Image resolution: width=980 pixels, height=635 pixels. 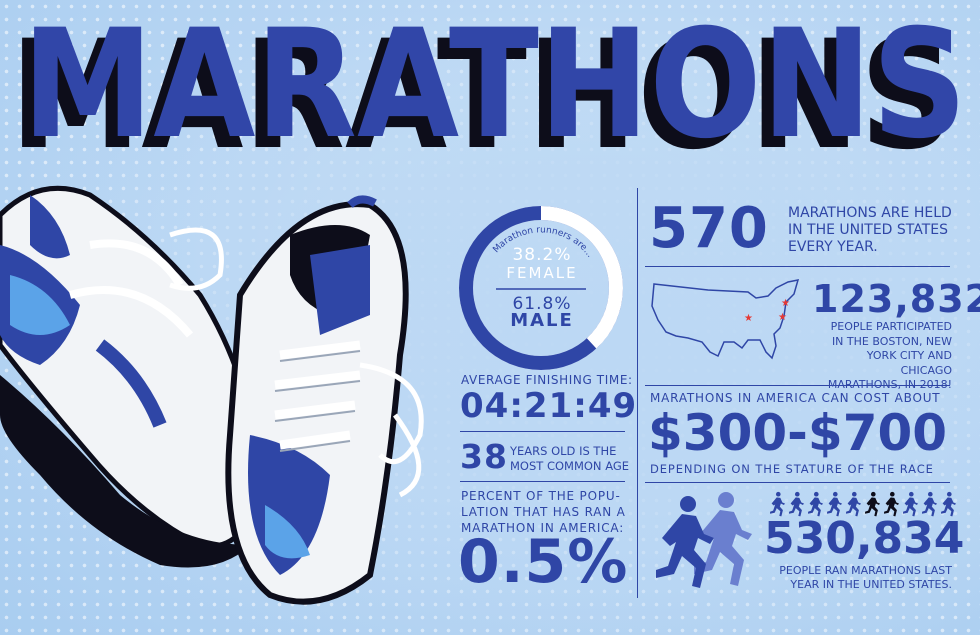 What do you see at coordinates (542, 273) in the screenshot?
I see `female-label: FEMALE` at bounding box center [542, 273].